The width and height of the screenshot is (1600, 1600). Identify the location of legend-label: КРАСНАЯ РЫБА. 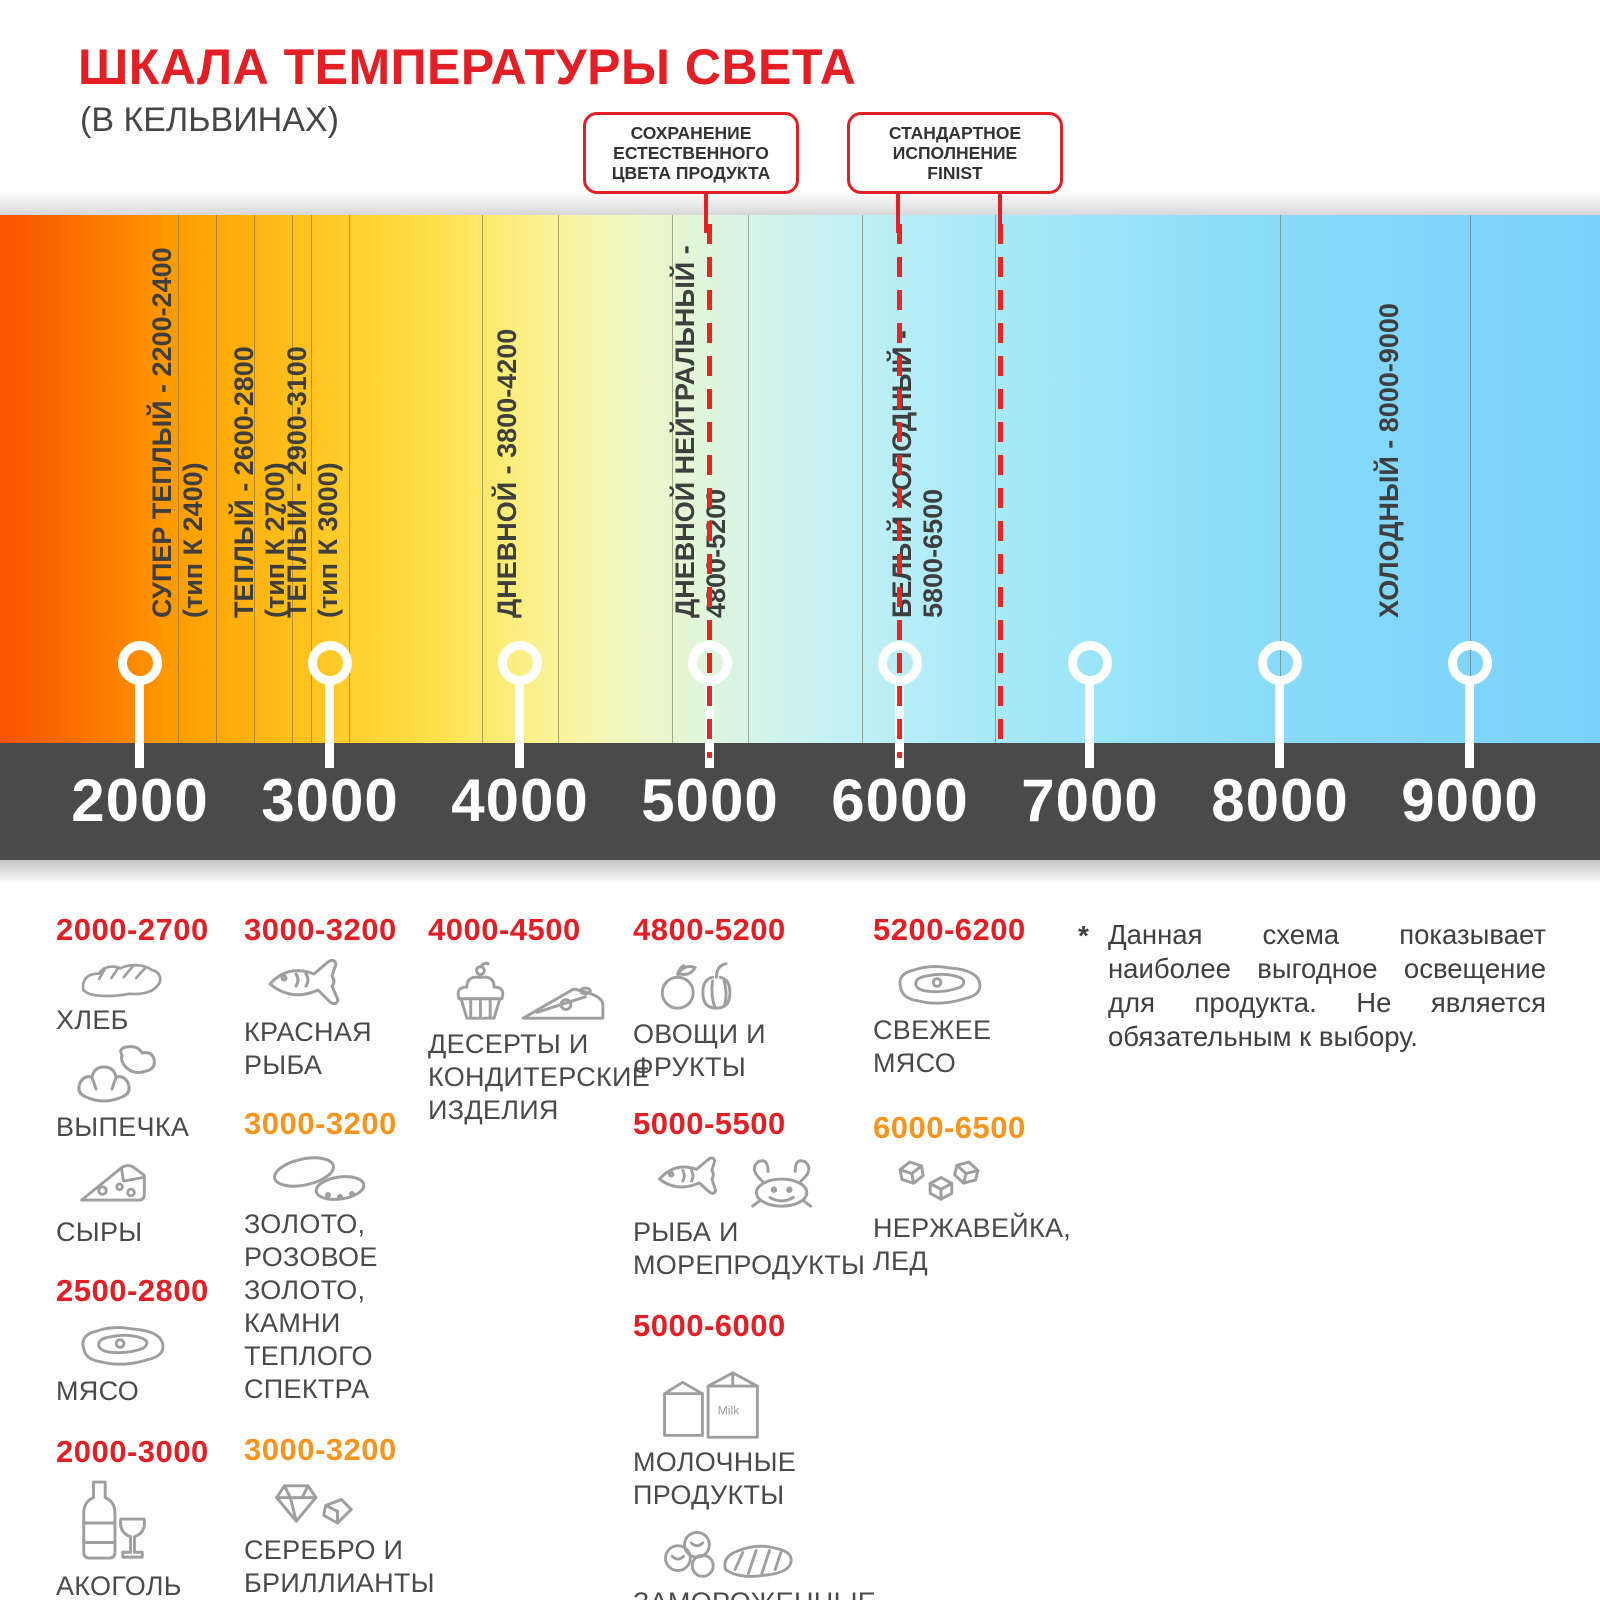
(308, 1048).